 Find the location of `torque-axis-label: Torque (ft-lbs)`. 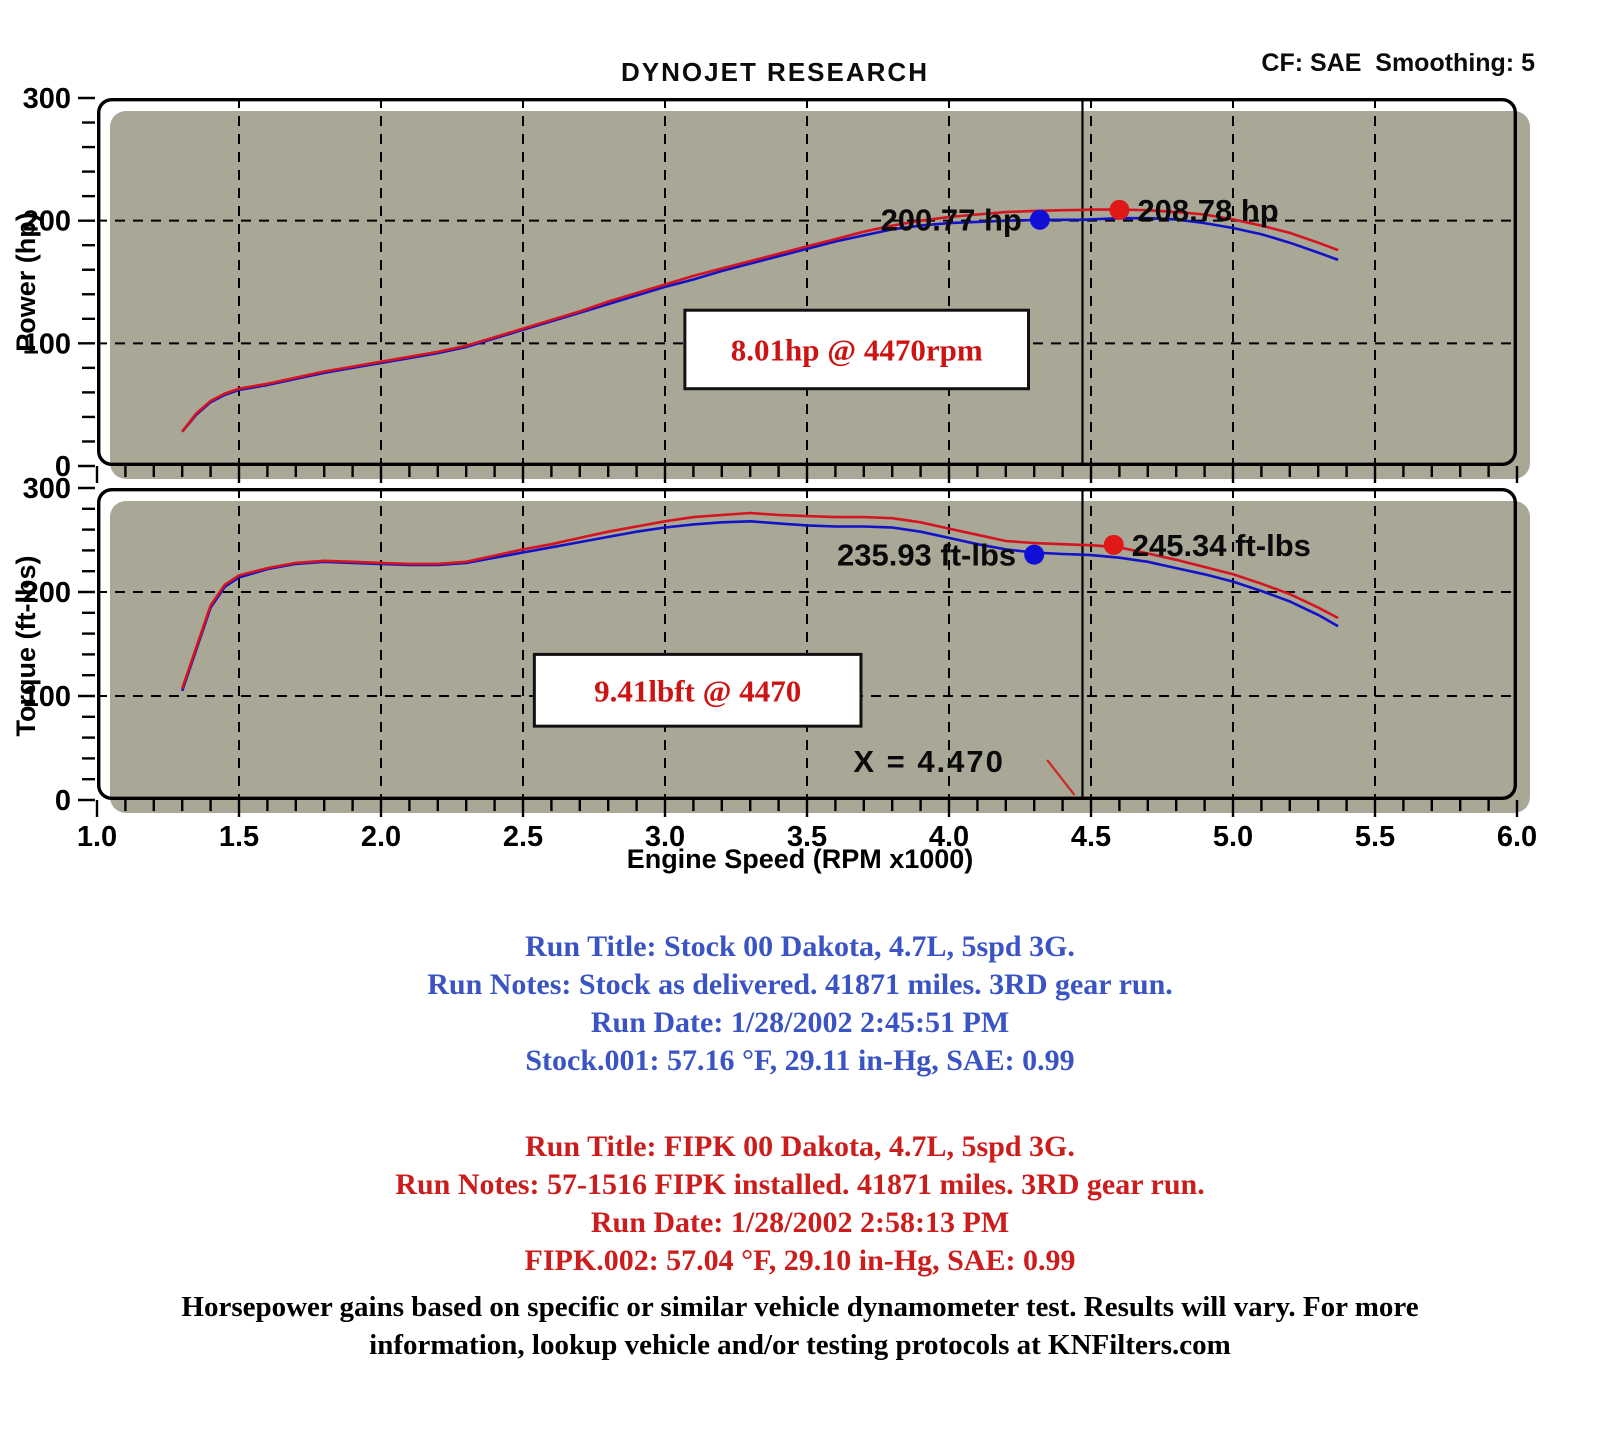

torque-axis-label: Torque (ft-lbs) is located at coordinates (26, 646).